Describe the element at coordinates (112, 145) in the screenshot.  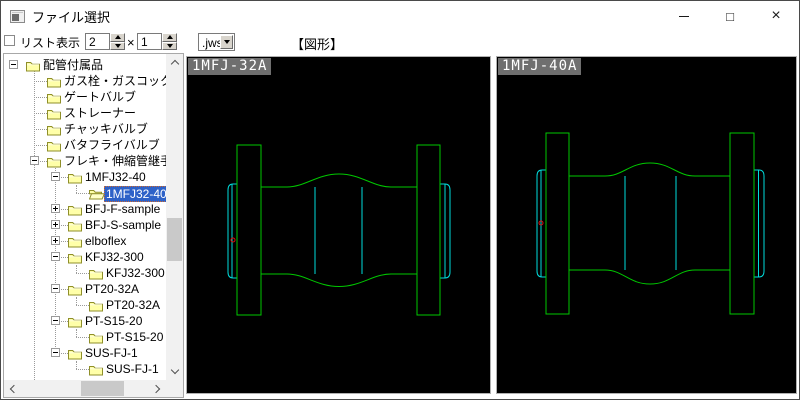
I see `tree-item-label: バタフライバルブ` at that location.